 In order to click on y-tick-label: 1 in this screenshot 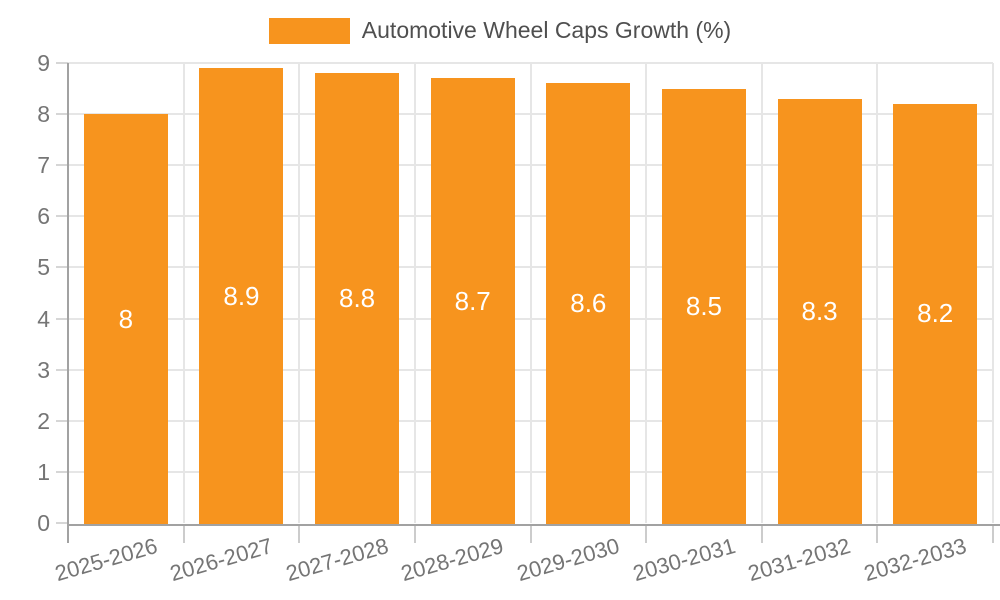, I will do `click(43, 471)`.